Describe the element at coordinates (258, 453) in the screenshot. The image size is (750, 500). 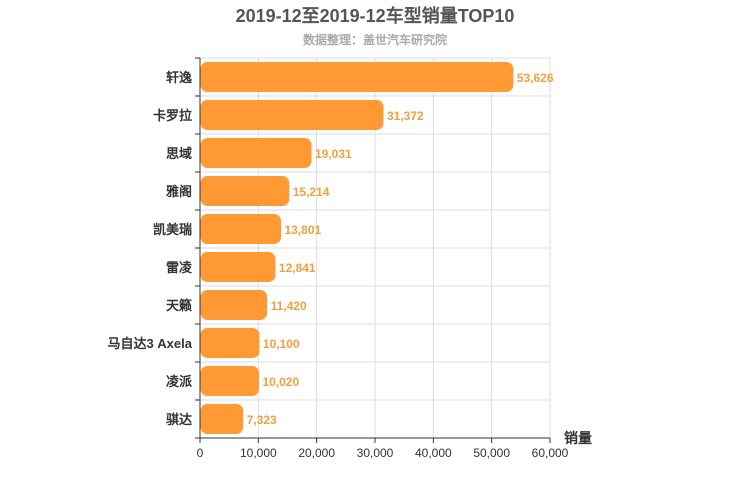
I see `x-tick-label: 10,000` at that location.